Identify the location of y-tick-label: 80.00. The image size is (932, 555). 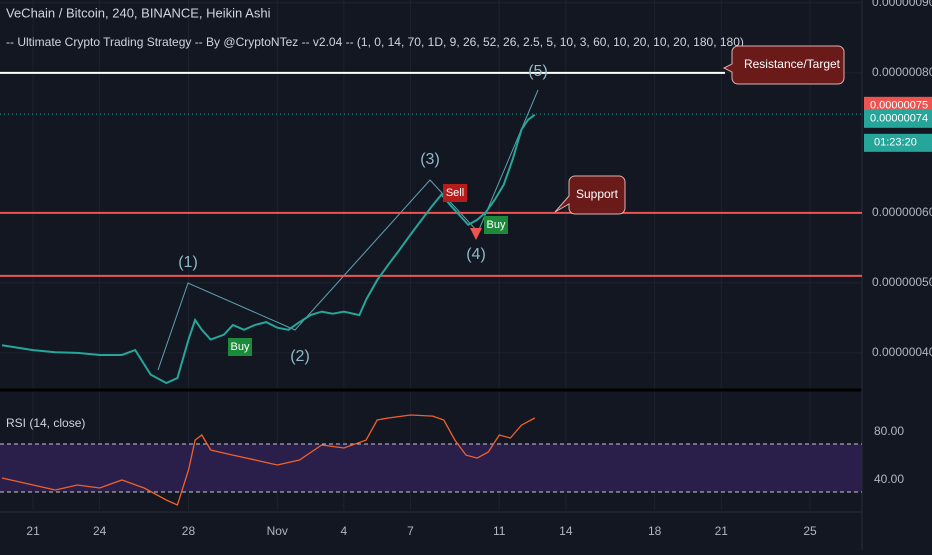
(889, 431).